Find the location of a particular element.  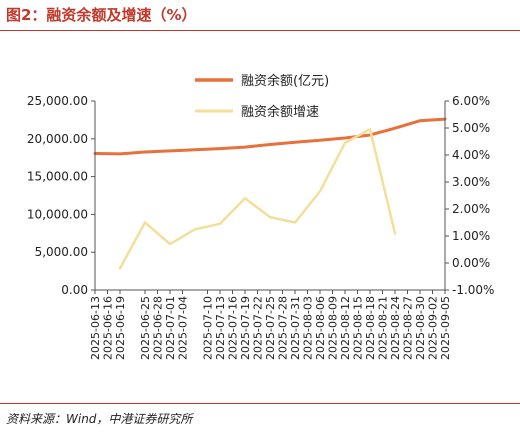

x-axis-tick-label: 2025-07-28 is located at coordinates (283, 328).